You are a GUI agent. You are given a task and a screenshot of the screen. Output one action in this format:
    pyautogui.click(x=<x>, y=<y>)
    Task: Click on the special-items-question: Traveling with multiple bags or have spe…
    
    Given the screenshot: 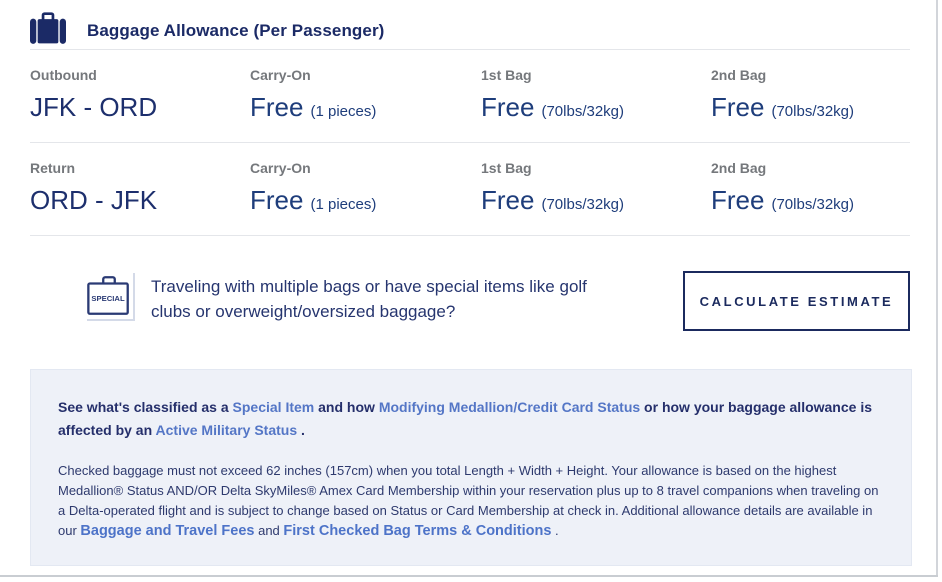 What is the action you would take?
    pyautogui.click(x=369, y=299)
    